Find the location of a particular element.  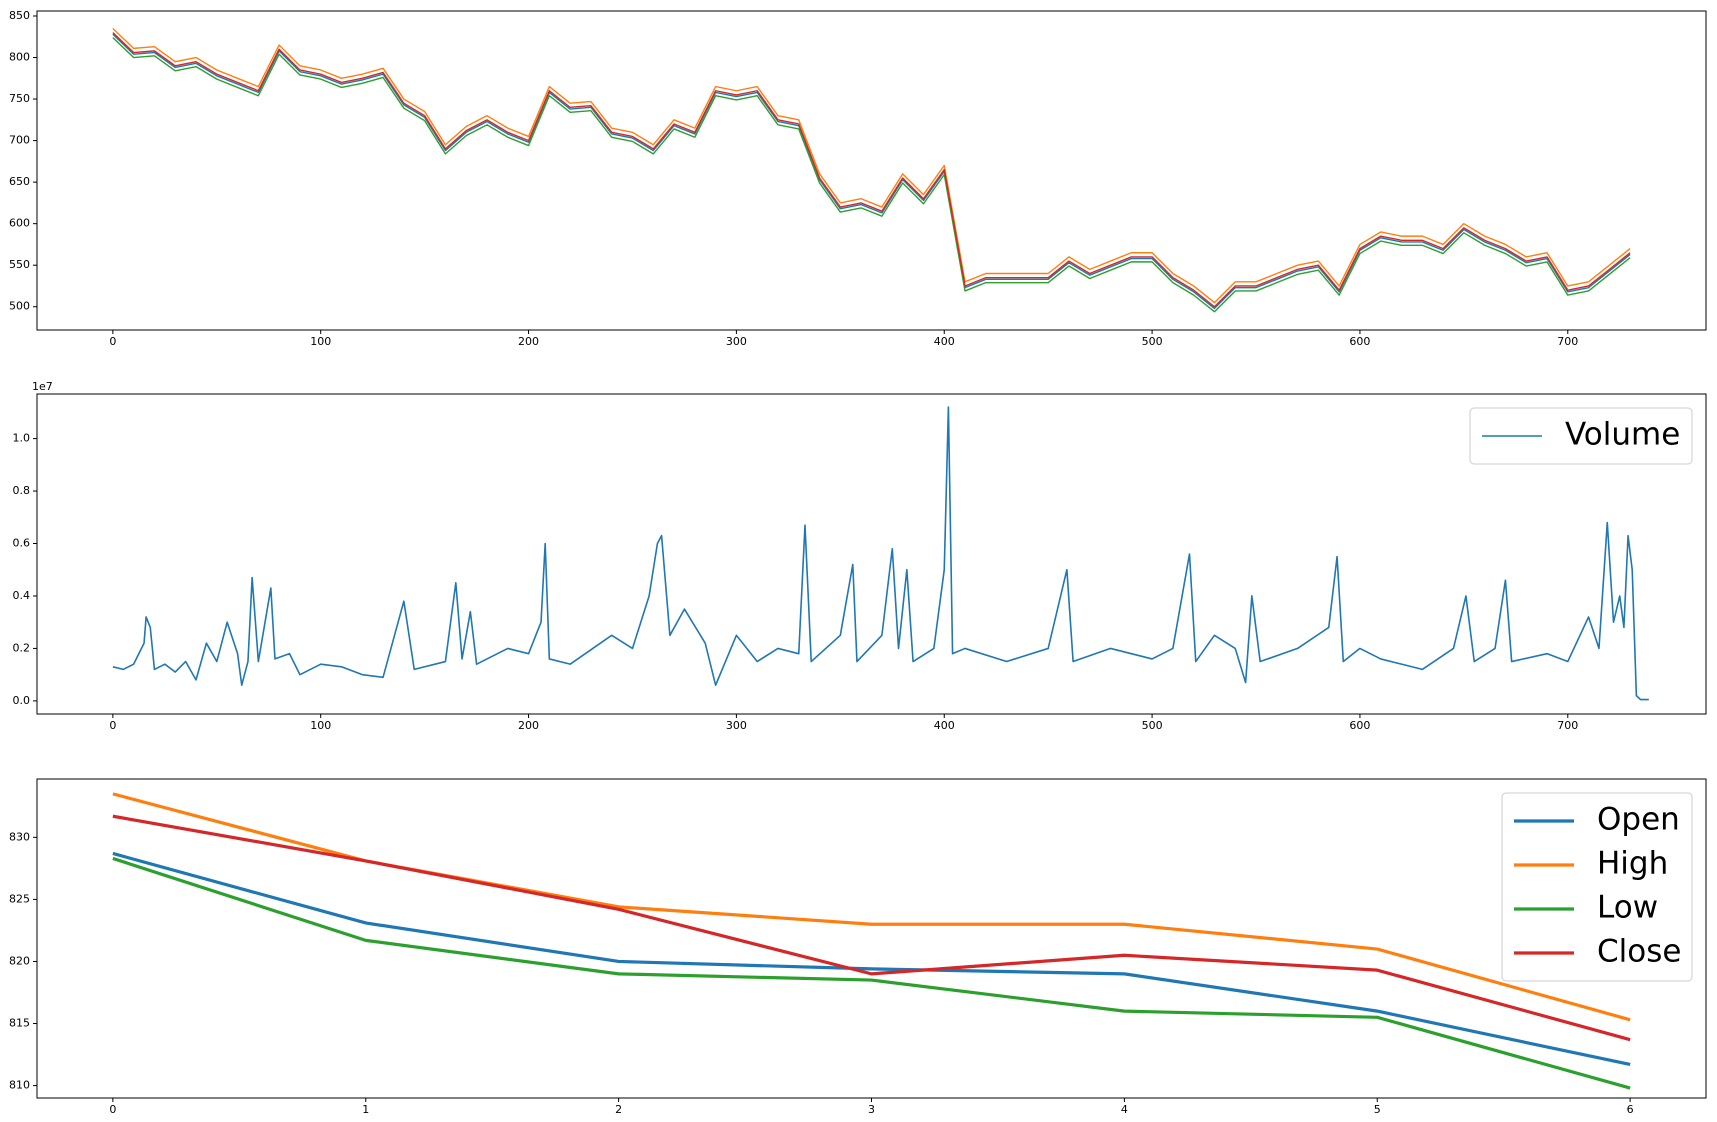

y-tick-label: 0.2 is located at coordinates (22, 647).